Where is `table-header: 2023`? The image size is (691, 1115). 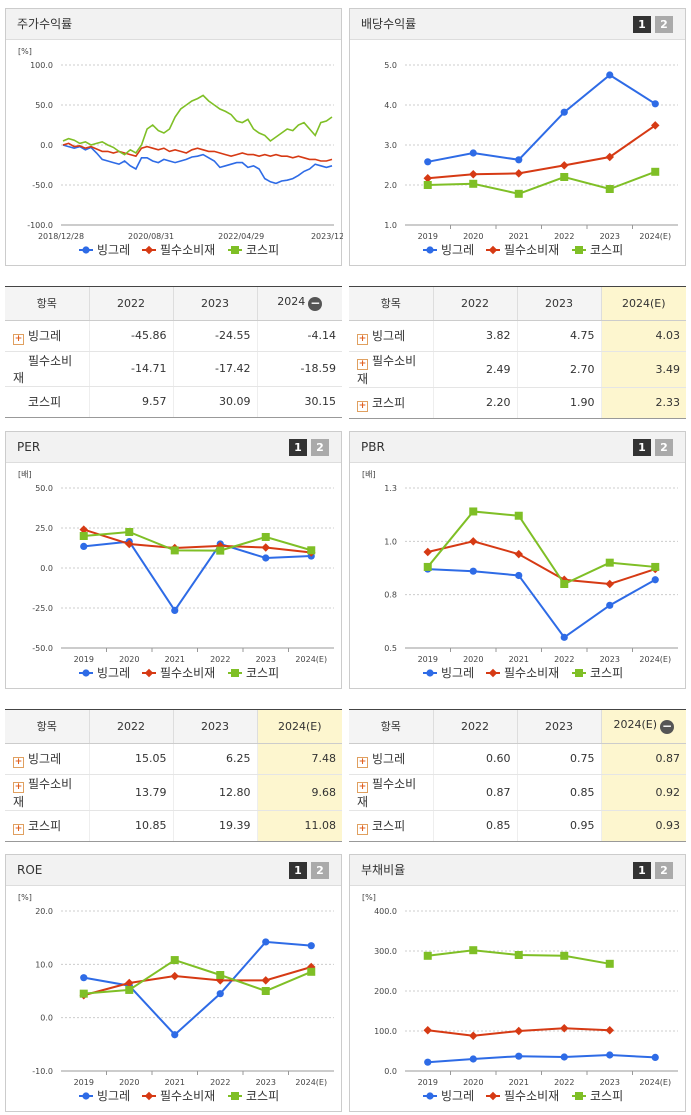
table-header: 2023 is located at coordinates (558, 727).